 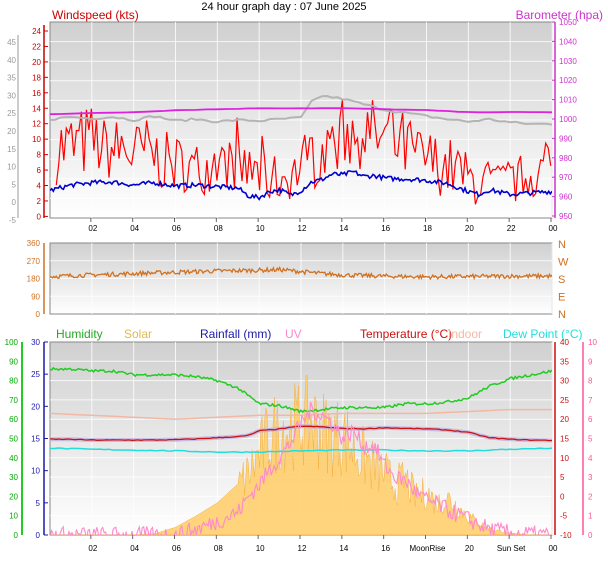 What do you see at coordinates (13, 439) in the screenshot?
I see `humidity-tick-label: 50` at bounding box center [13, 439].